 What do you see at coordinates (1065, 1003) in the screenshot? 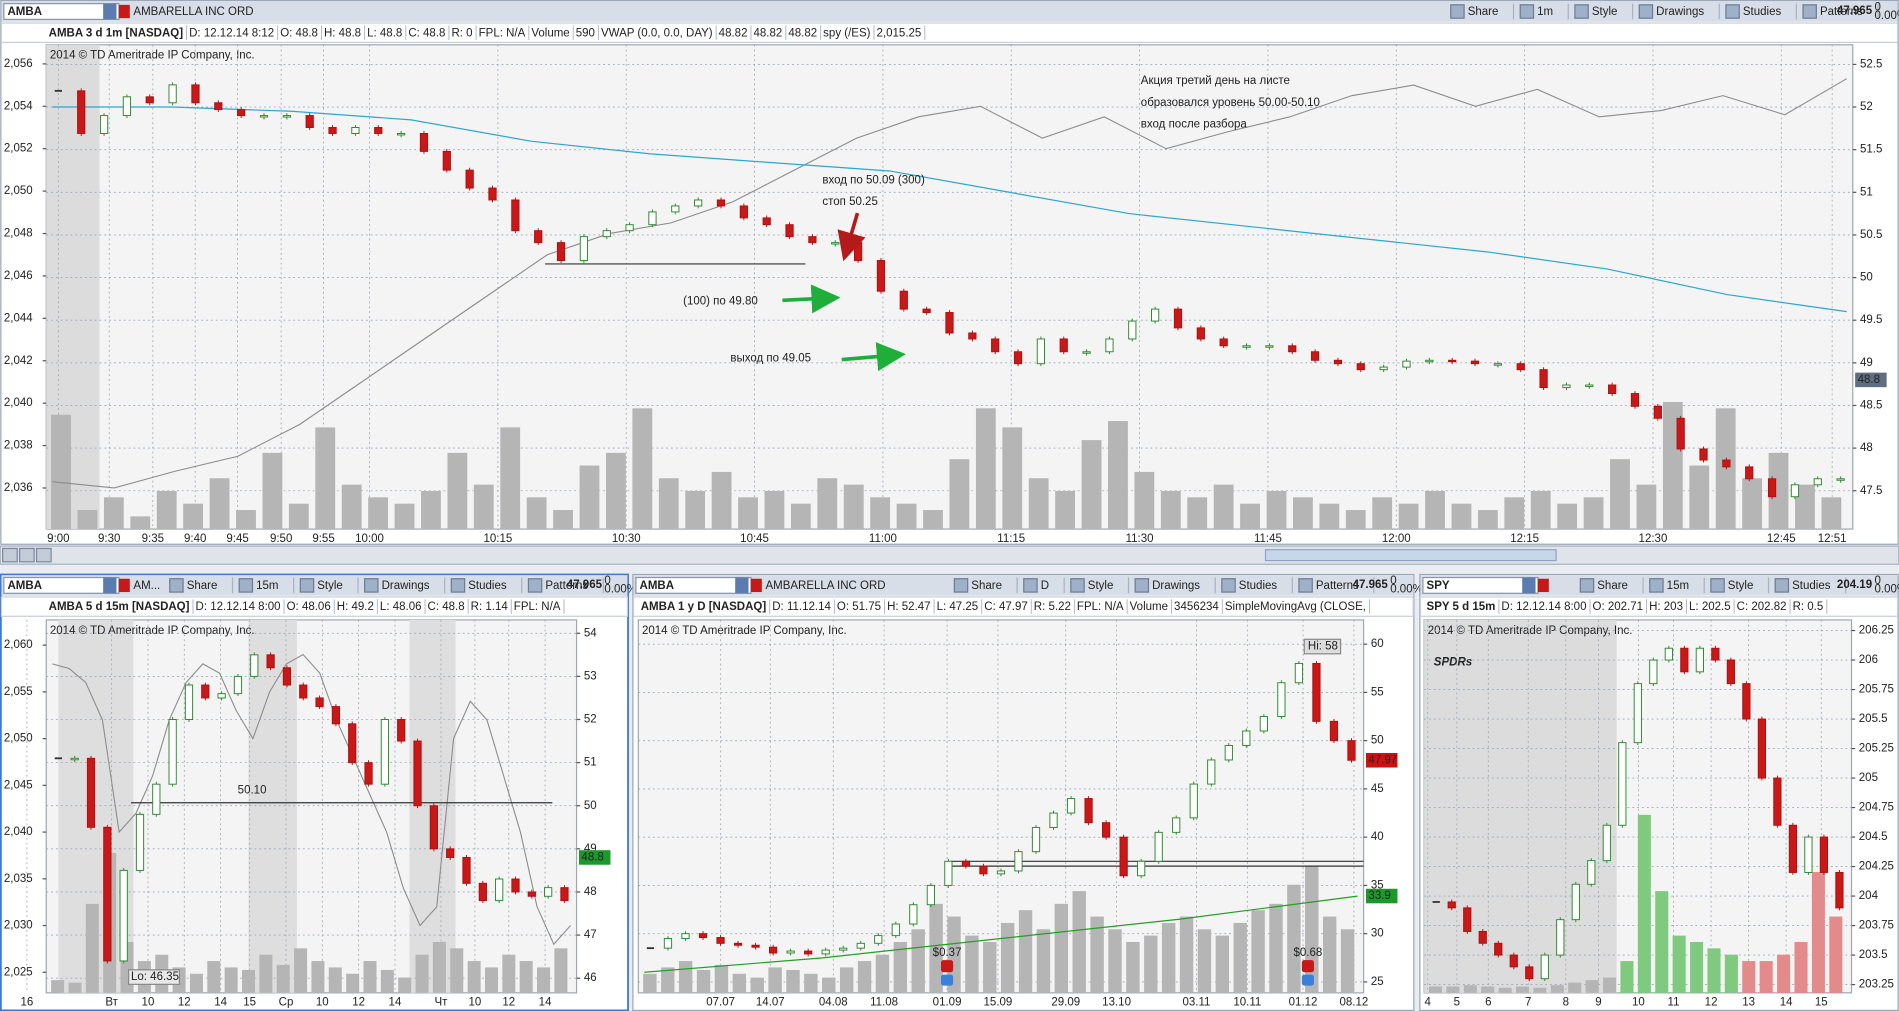
I see `time-label: 29.09` at bounding box center [1065, 1003].